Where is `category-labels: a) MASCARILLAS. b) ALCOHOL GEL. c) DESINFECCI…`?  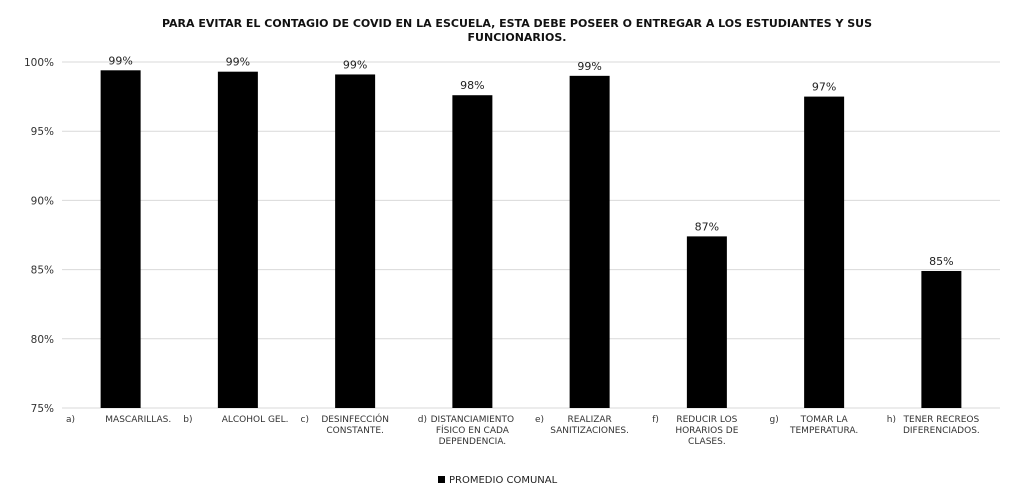 category-labels: a) MASCARILLAS. b) ALCOHOL GEL. c) DESINFECCI… is located at coordinates (523, 430).